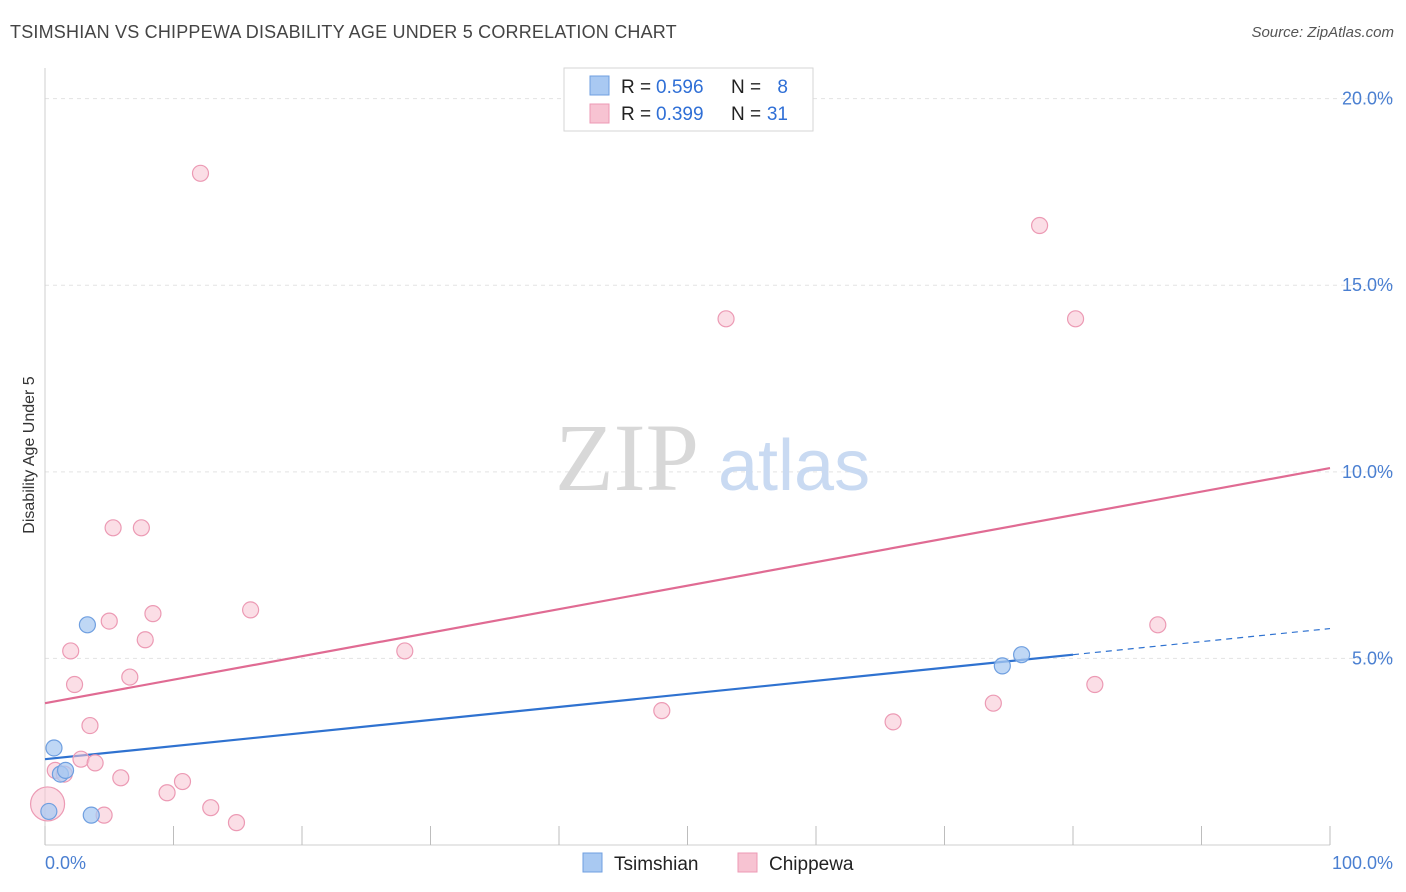 Image resolution: width=1406 pixels, height=892 pixels. I want to click on legend-swatch-chippewa, so click(599, 113).